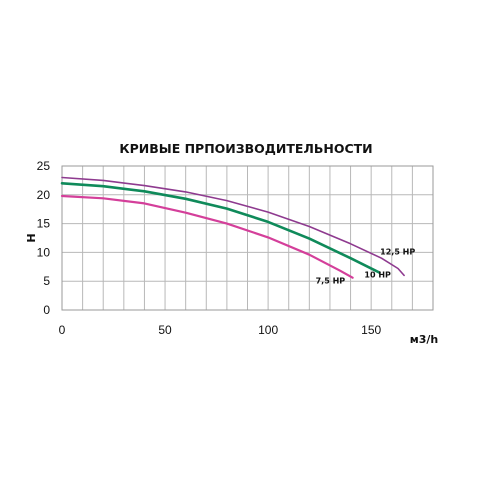  What do you see at coordinates (62, 330) in the screenshot?
I see `x-tick-label: 0` at bounding box center [62, 330].